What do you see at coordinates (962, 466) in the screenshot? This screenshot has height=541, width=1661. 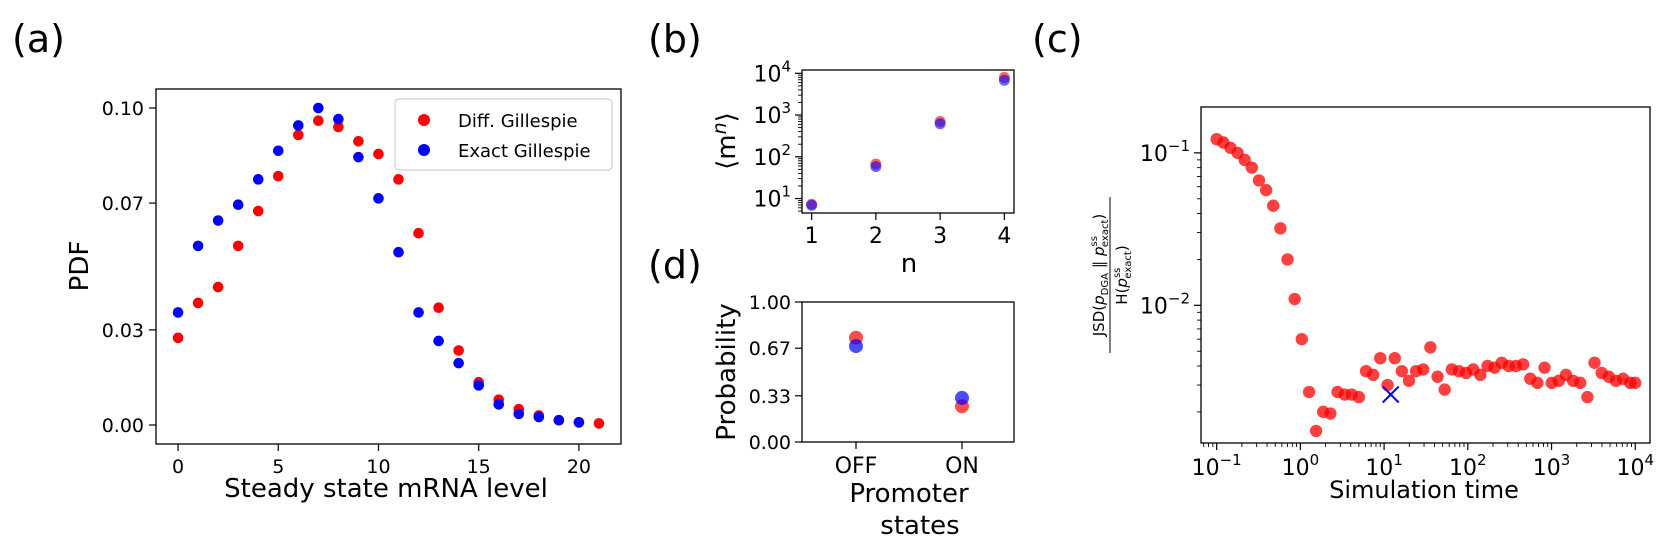 I see `d-xtick-label: ON` at bounding box center [962, 466].